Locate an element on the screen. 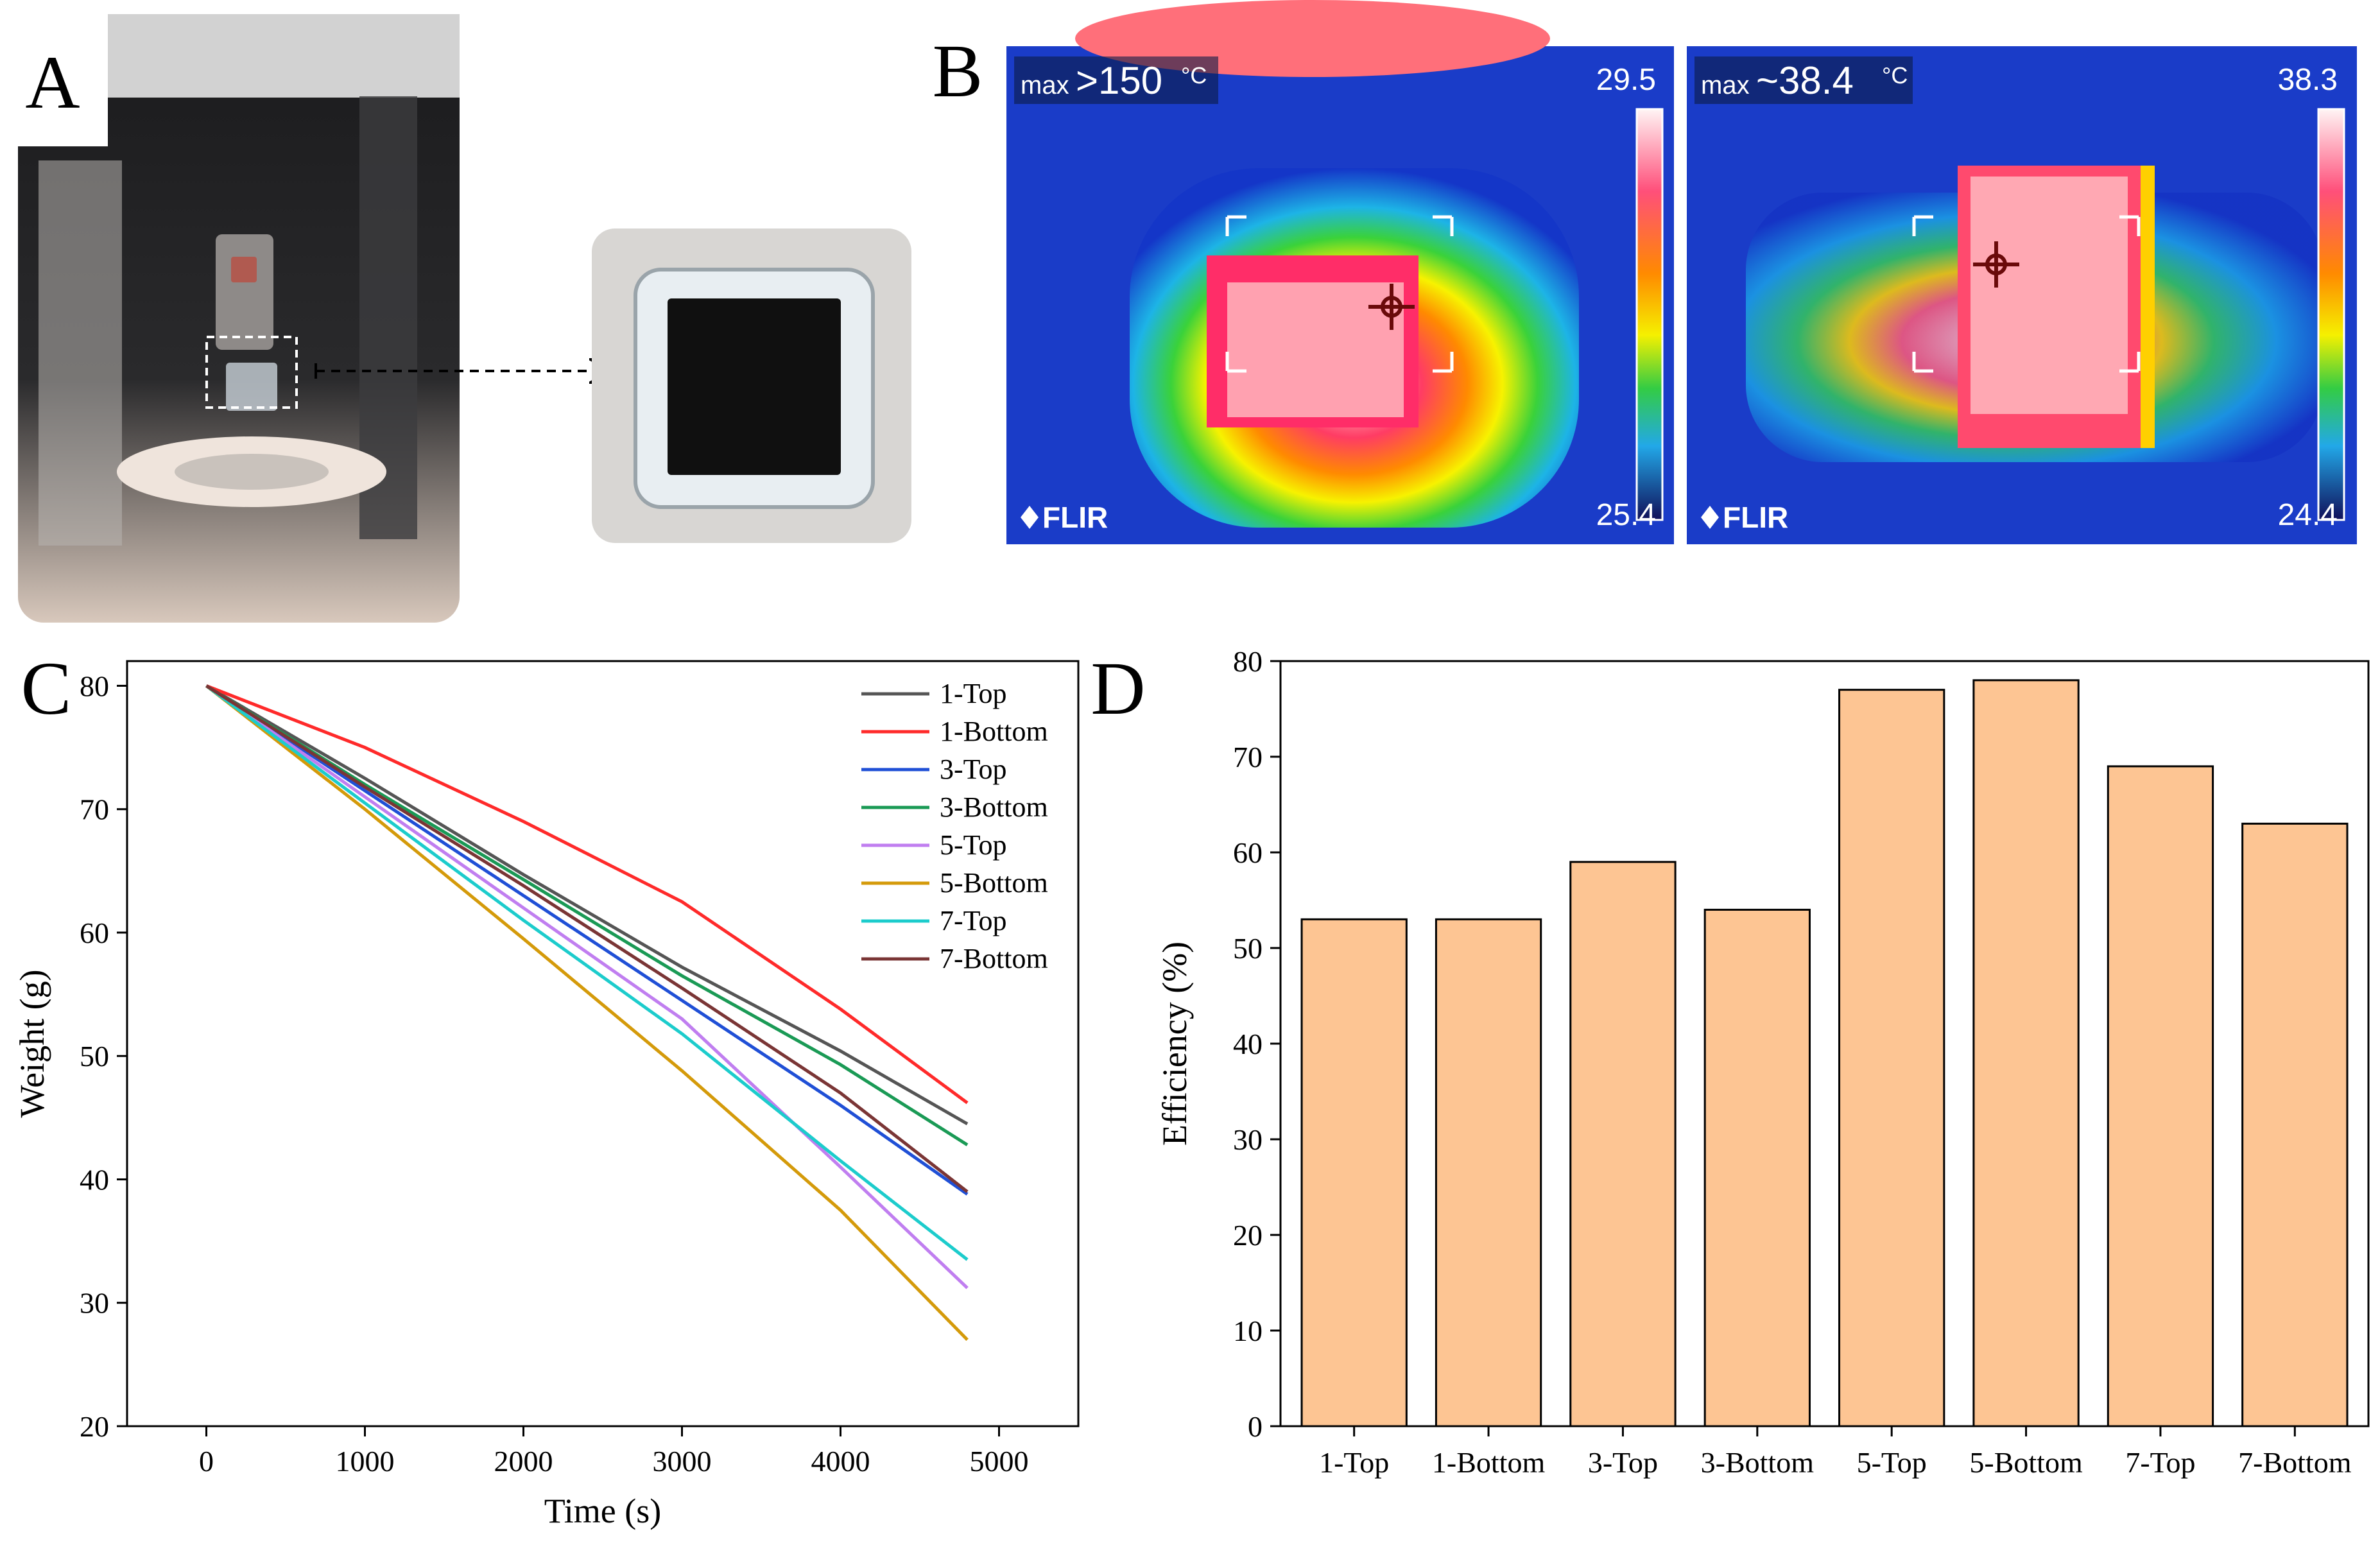 The width and height of the screenshot is (2380, 1543). zoom-box is located at coordinates (251, 372).